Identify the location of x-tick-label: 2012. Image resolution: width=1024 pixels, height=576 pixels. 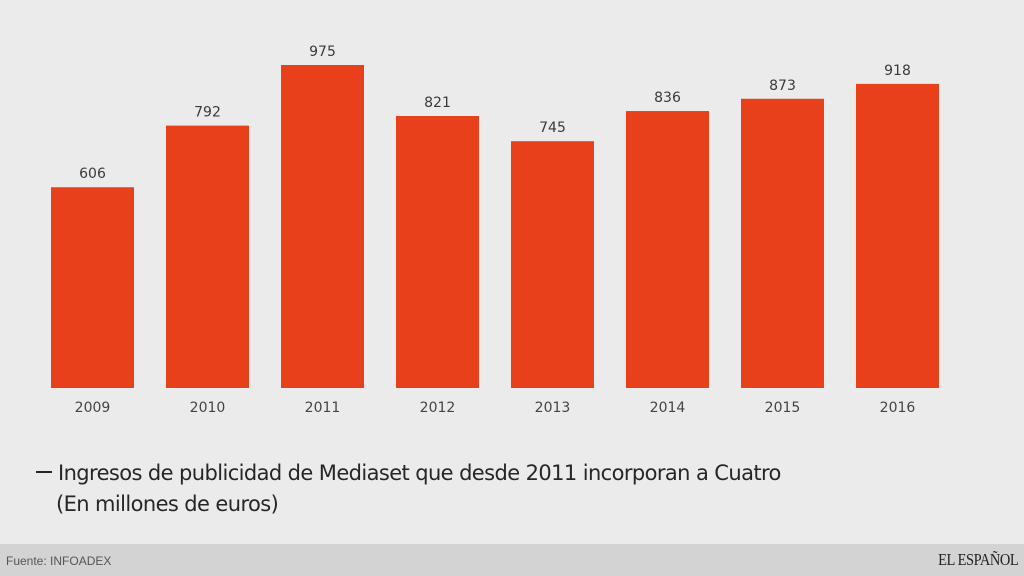
(438, 408).